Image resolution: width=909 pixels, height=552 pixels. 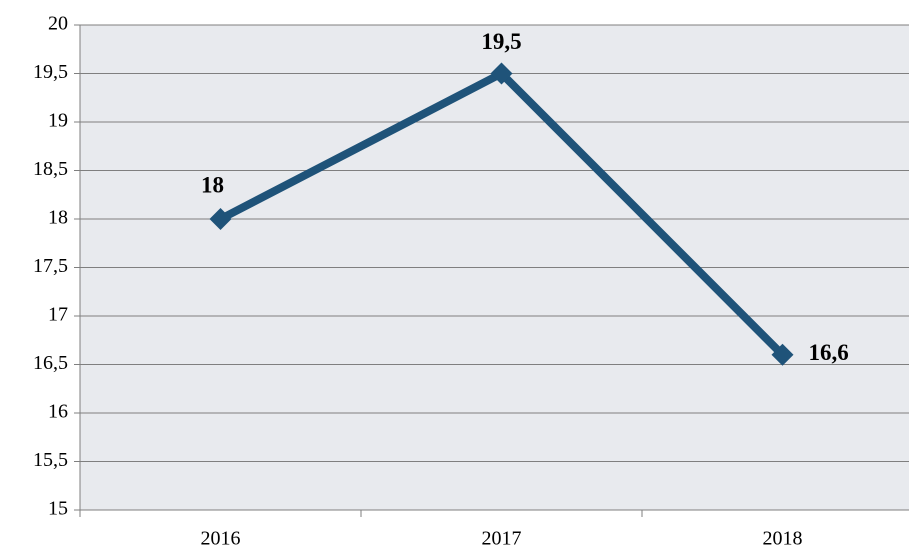 I want to click on y-tick-label: 15,5, so click(x=50, y=460).